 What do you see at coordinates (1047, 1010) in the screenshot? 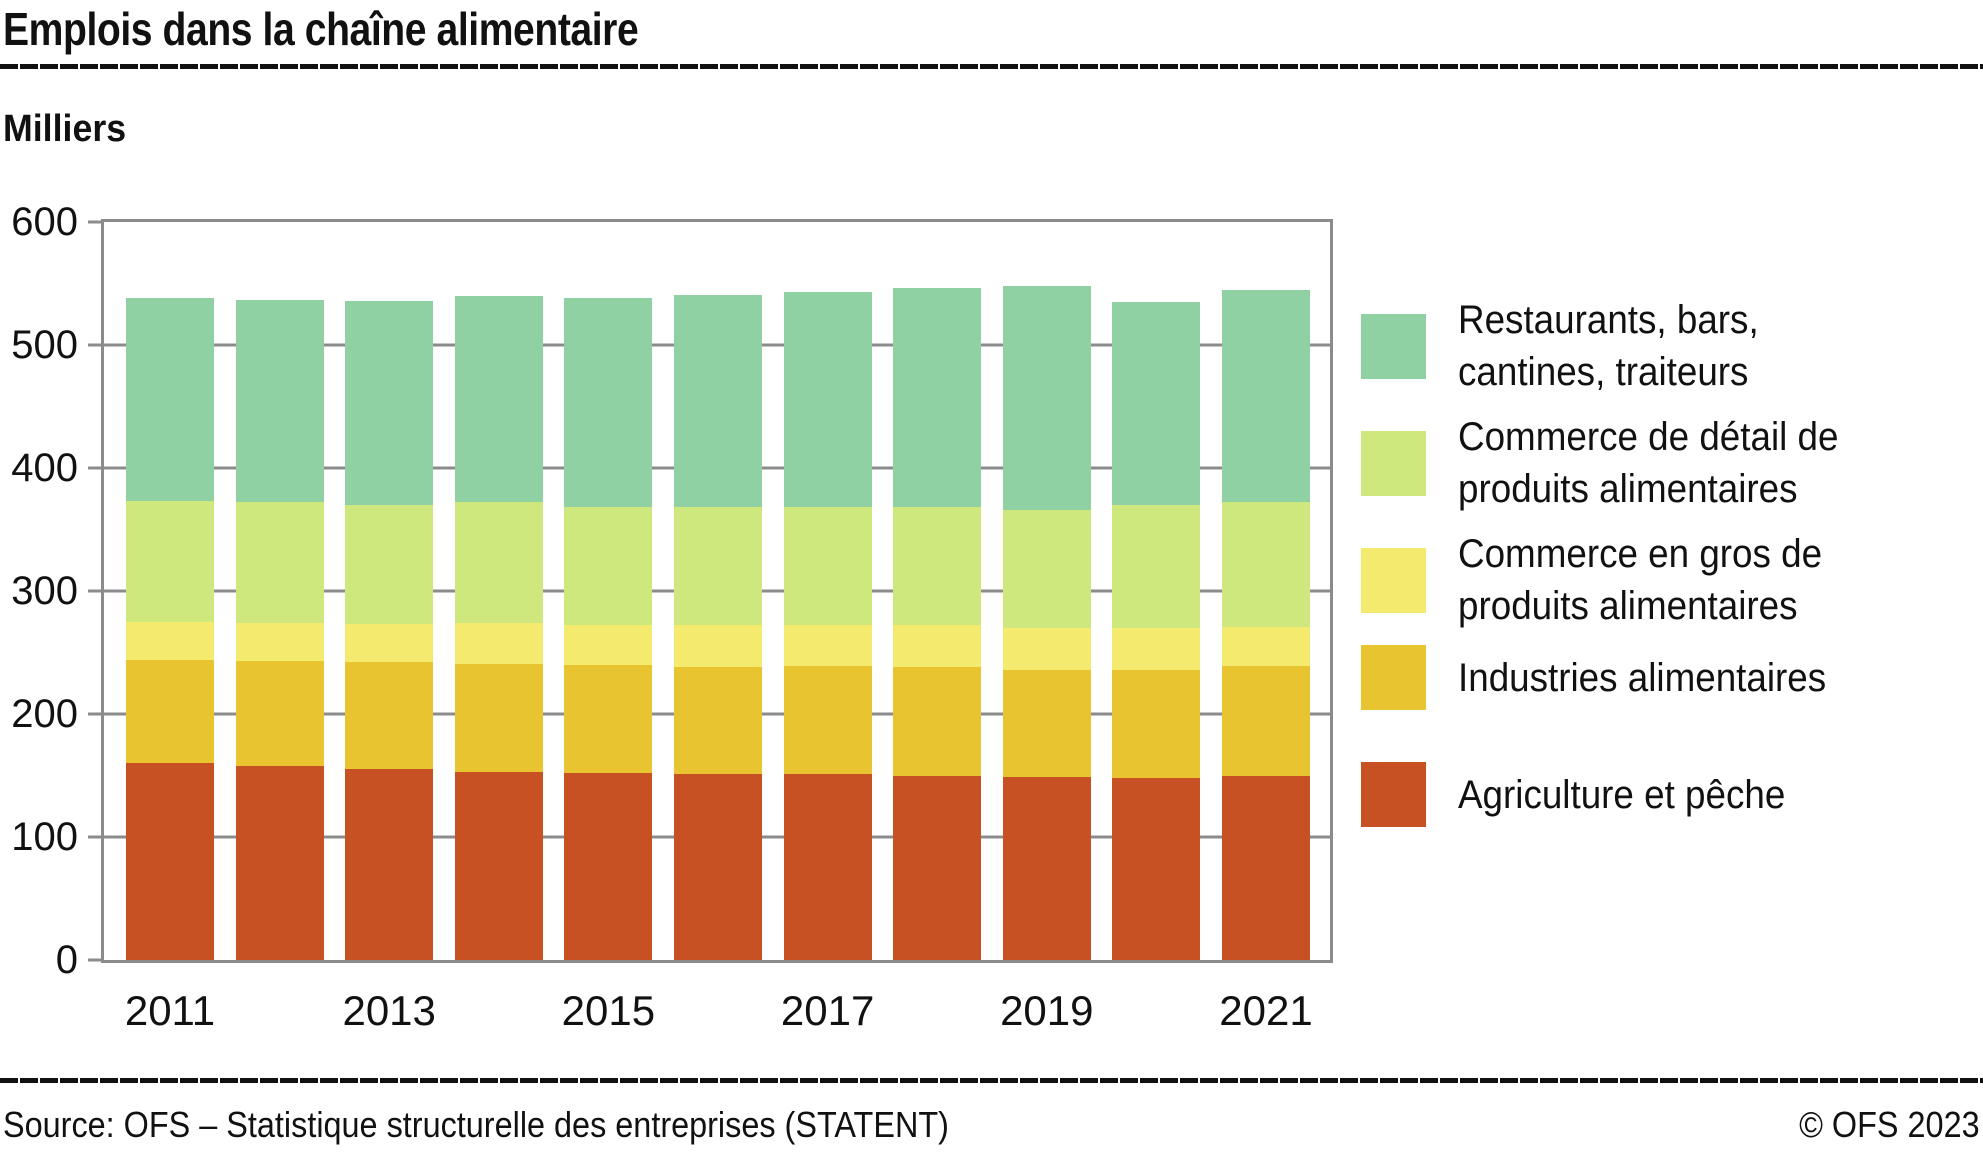
I see `x-axis-tick-label-2019: 2019` at bounding box center [1047, 1010].